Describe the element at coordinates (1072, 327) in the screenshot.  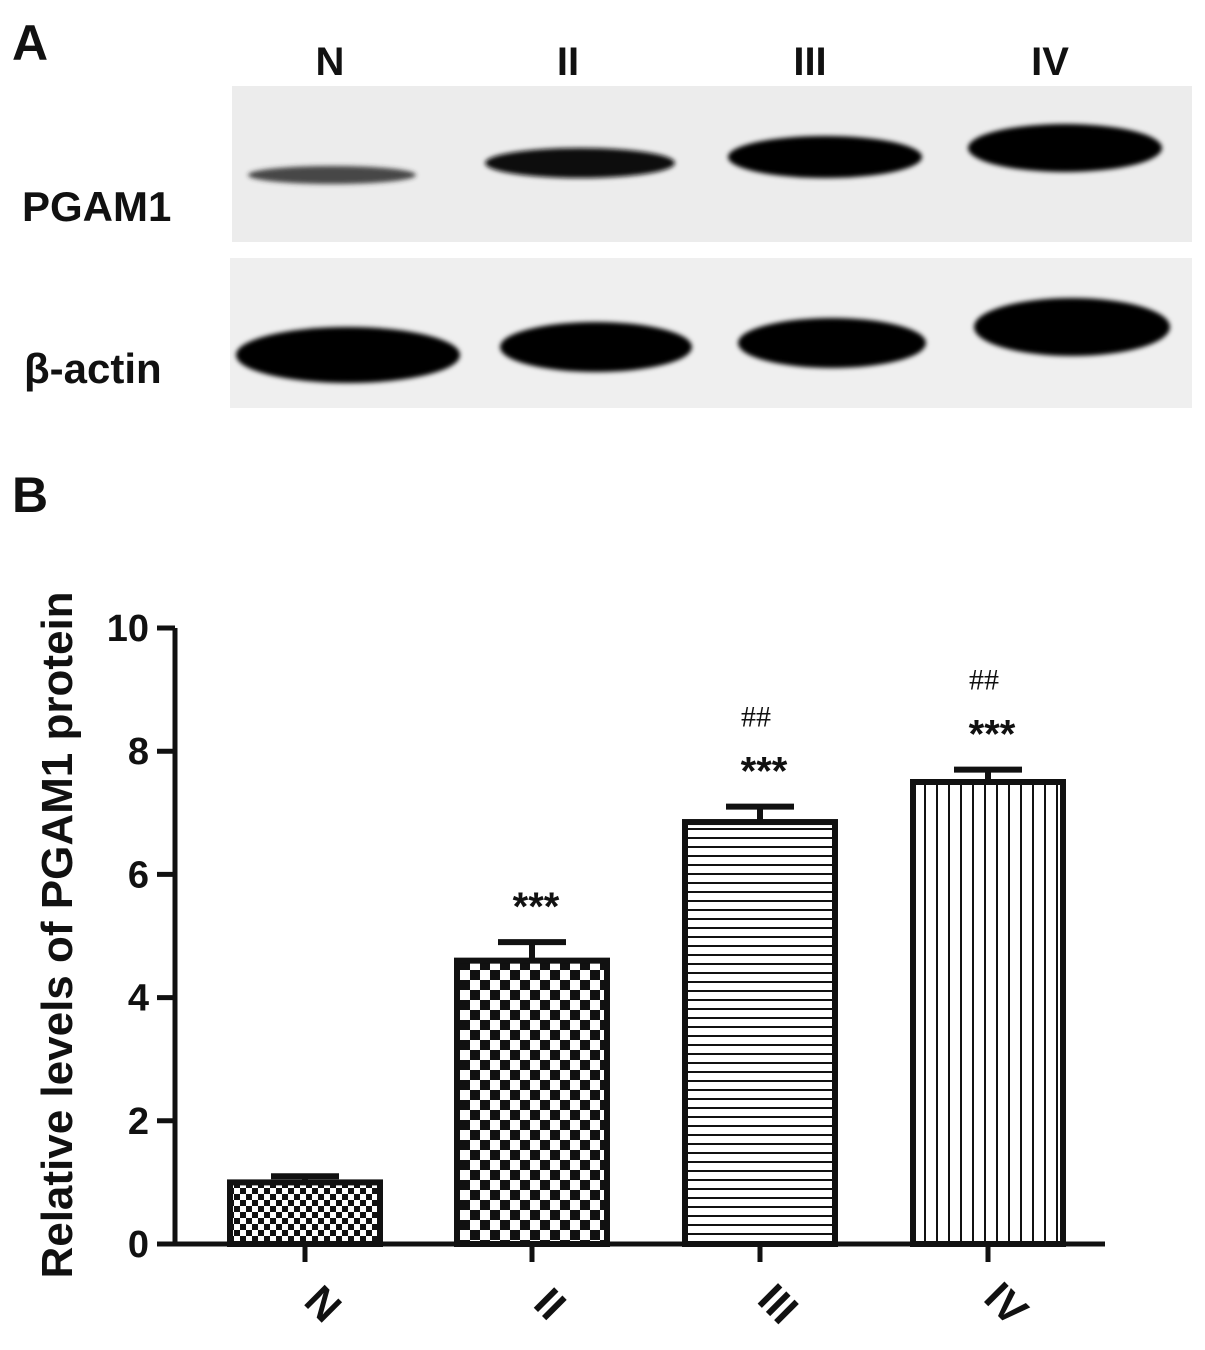
I see `actin-band-iv` at that location.